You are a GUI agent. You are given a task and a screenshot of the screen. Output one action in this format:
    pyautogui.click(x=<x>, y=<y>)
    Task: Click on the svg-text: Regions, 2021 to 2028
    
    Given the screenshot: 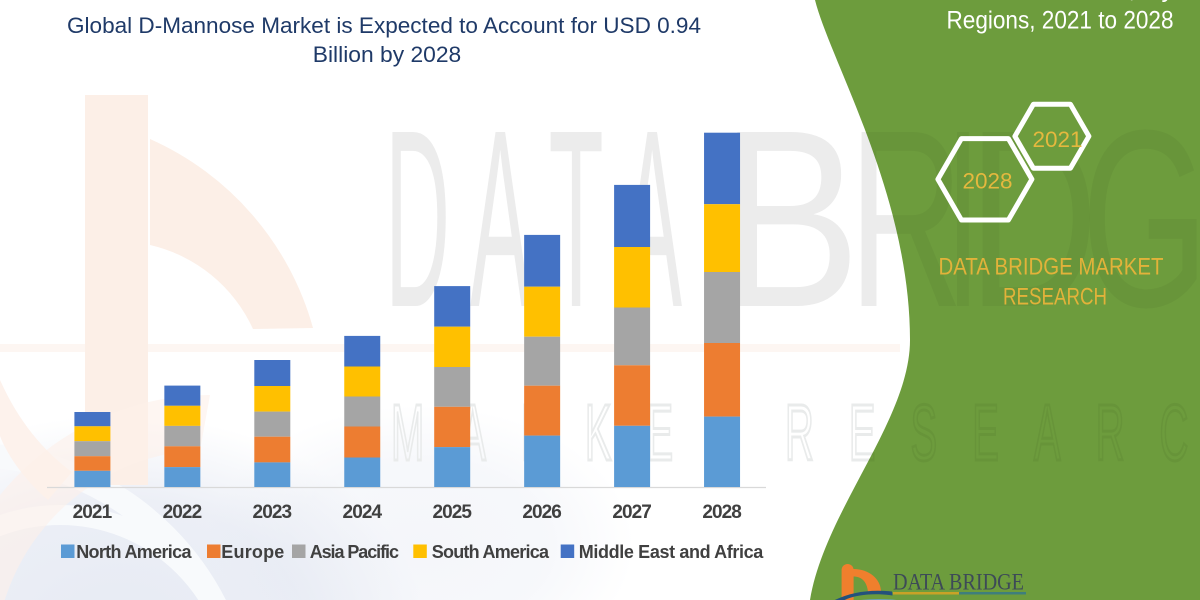 What is the action you would take?
    pyautogui.click(x=1060, y=21)
    